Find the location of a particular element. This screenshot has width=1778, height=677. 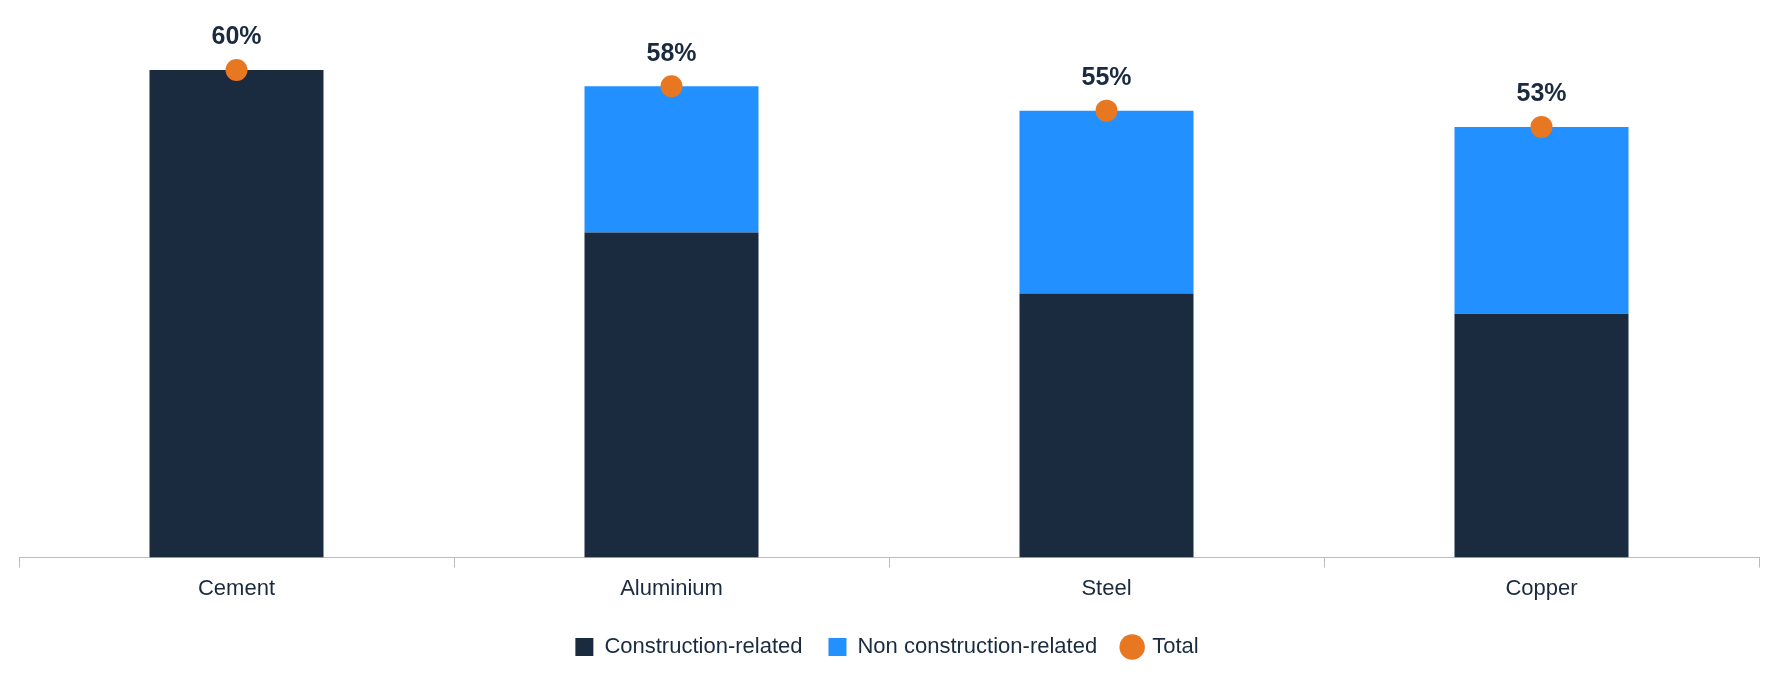

legend-label: Non construction-related is located at coordinates (977, 646).